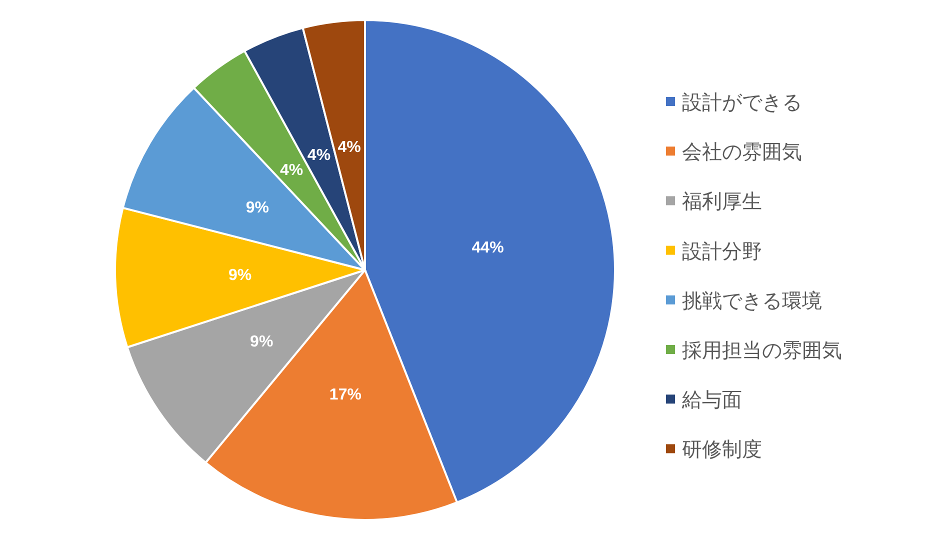 Image resolution: width=950 pixels, height=537 pixels. What do you see at coordinates (488, 248) in the screenshot?
I see `data-label: 44%` at bounding box center [488, 248].